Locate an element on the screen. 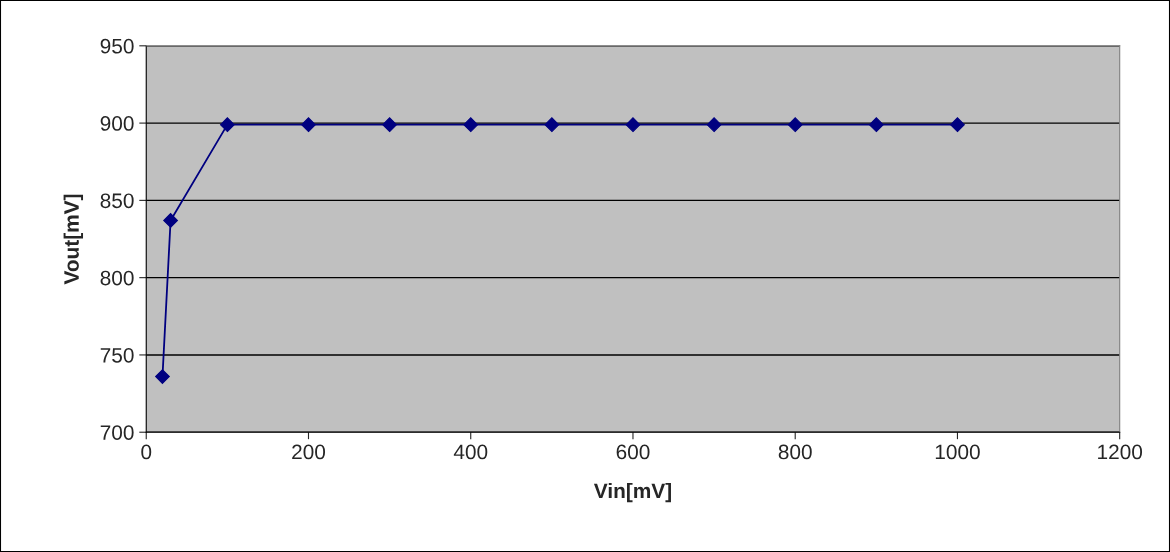 This screenshot has height=552, width=1170. x-tick-label: 800 is located at coordinates (795, 452).